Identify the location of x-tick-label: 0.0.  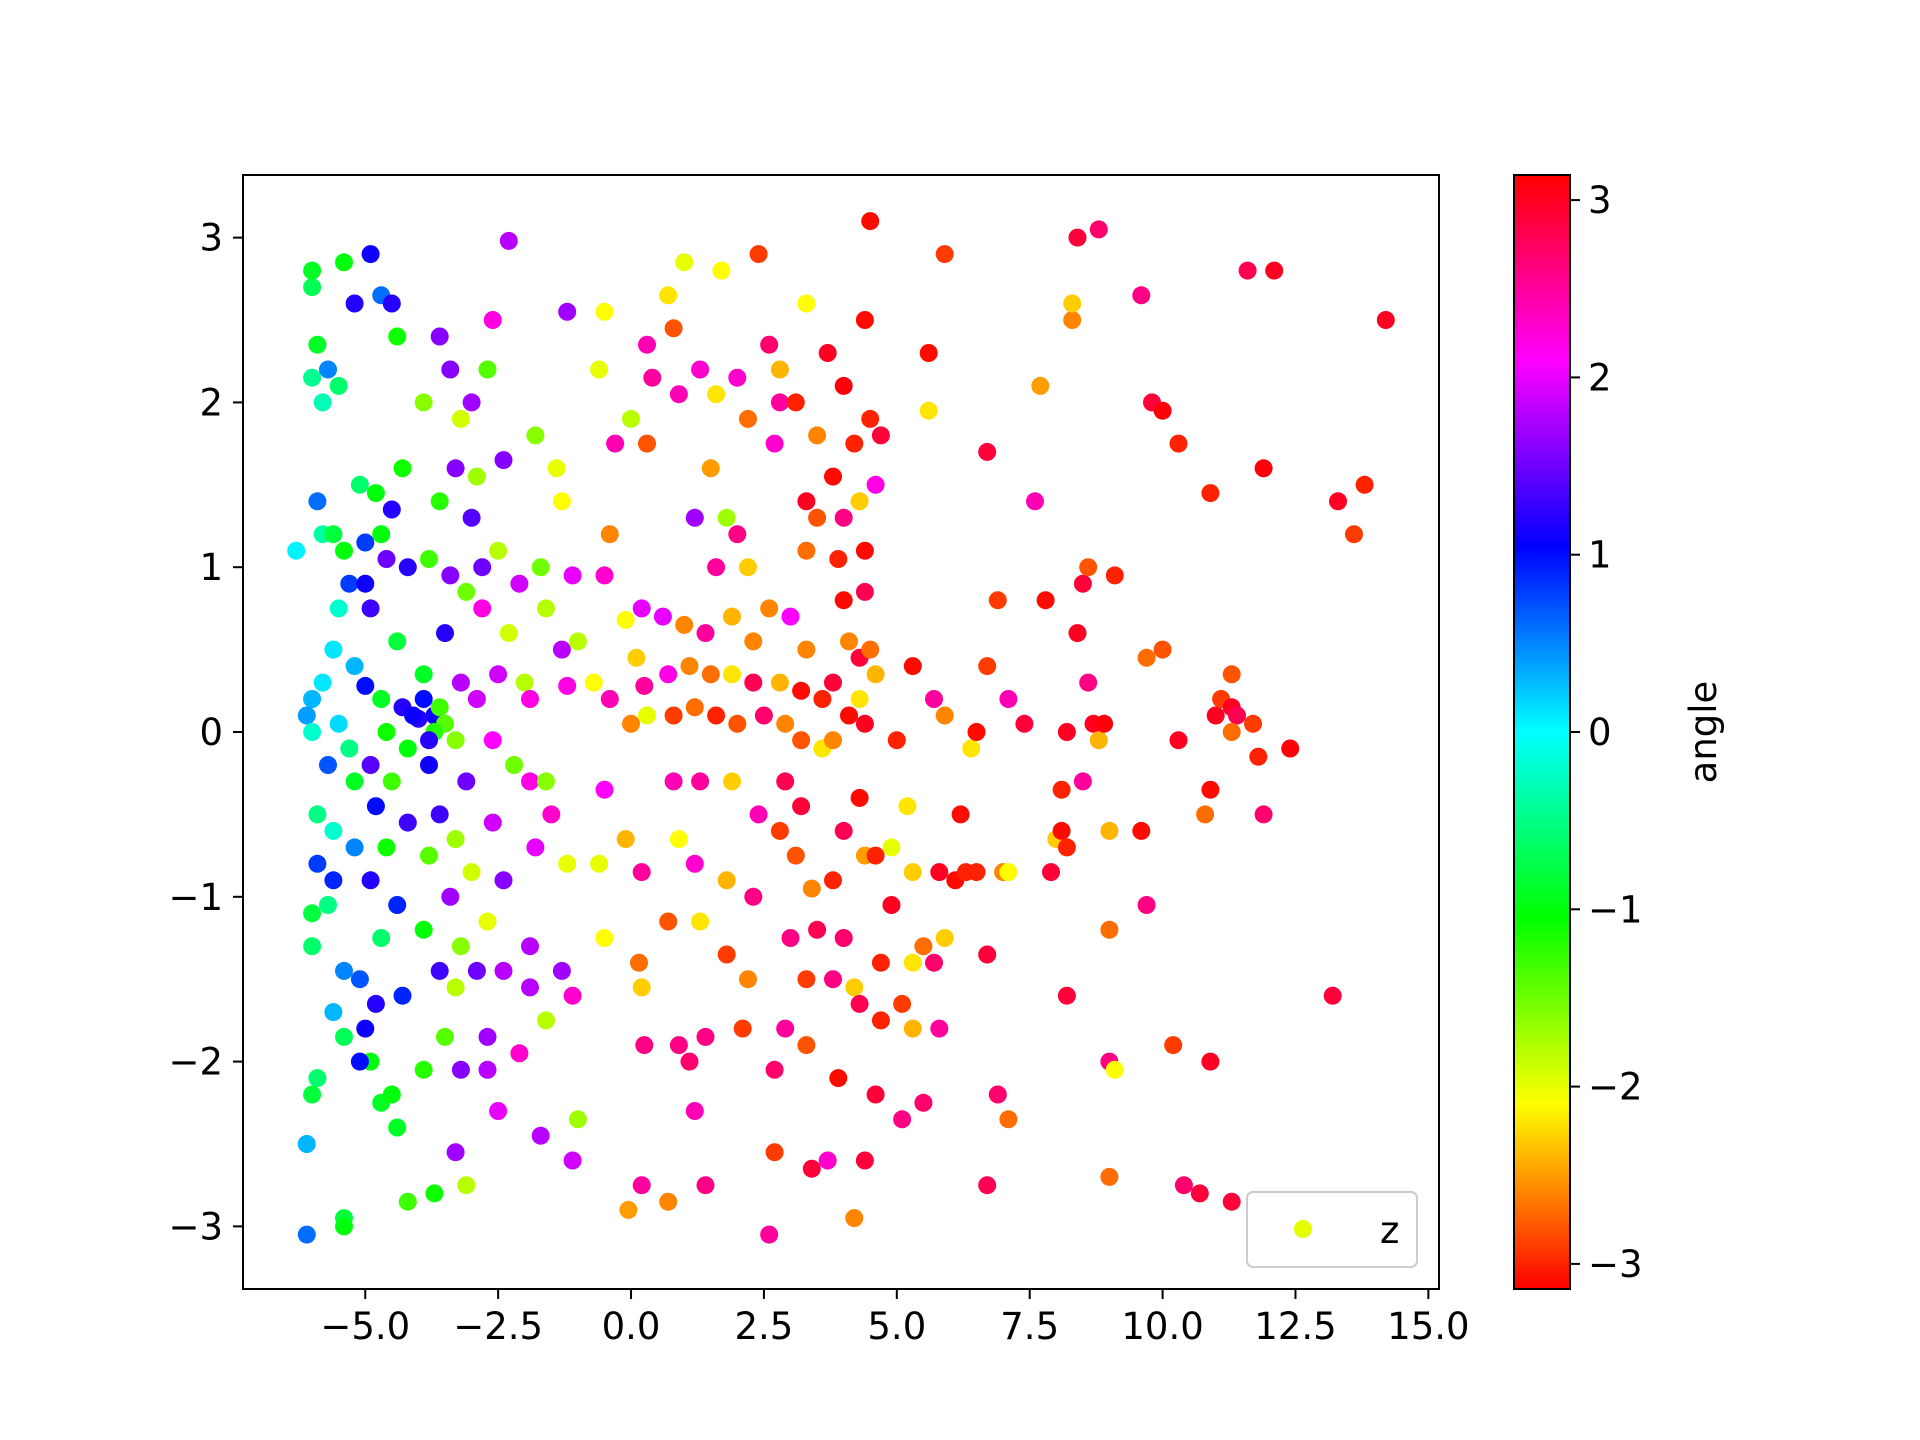
(631, 1326).